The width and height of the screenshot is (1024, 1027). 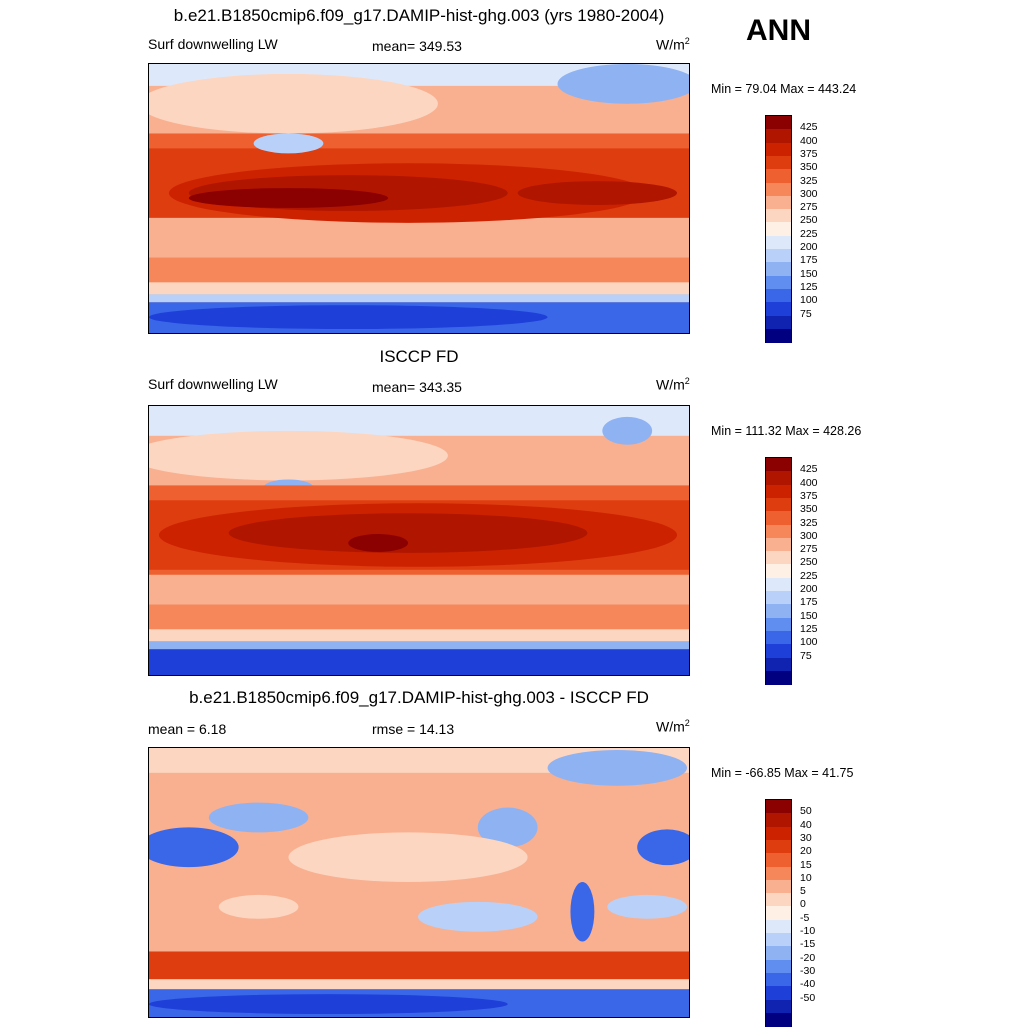 I want to click on panel-1-variable-label: Surf downwelling LW, so click(x=213, y=44).